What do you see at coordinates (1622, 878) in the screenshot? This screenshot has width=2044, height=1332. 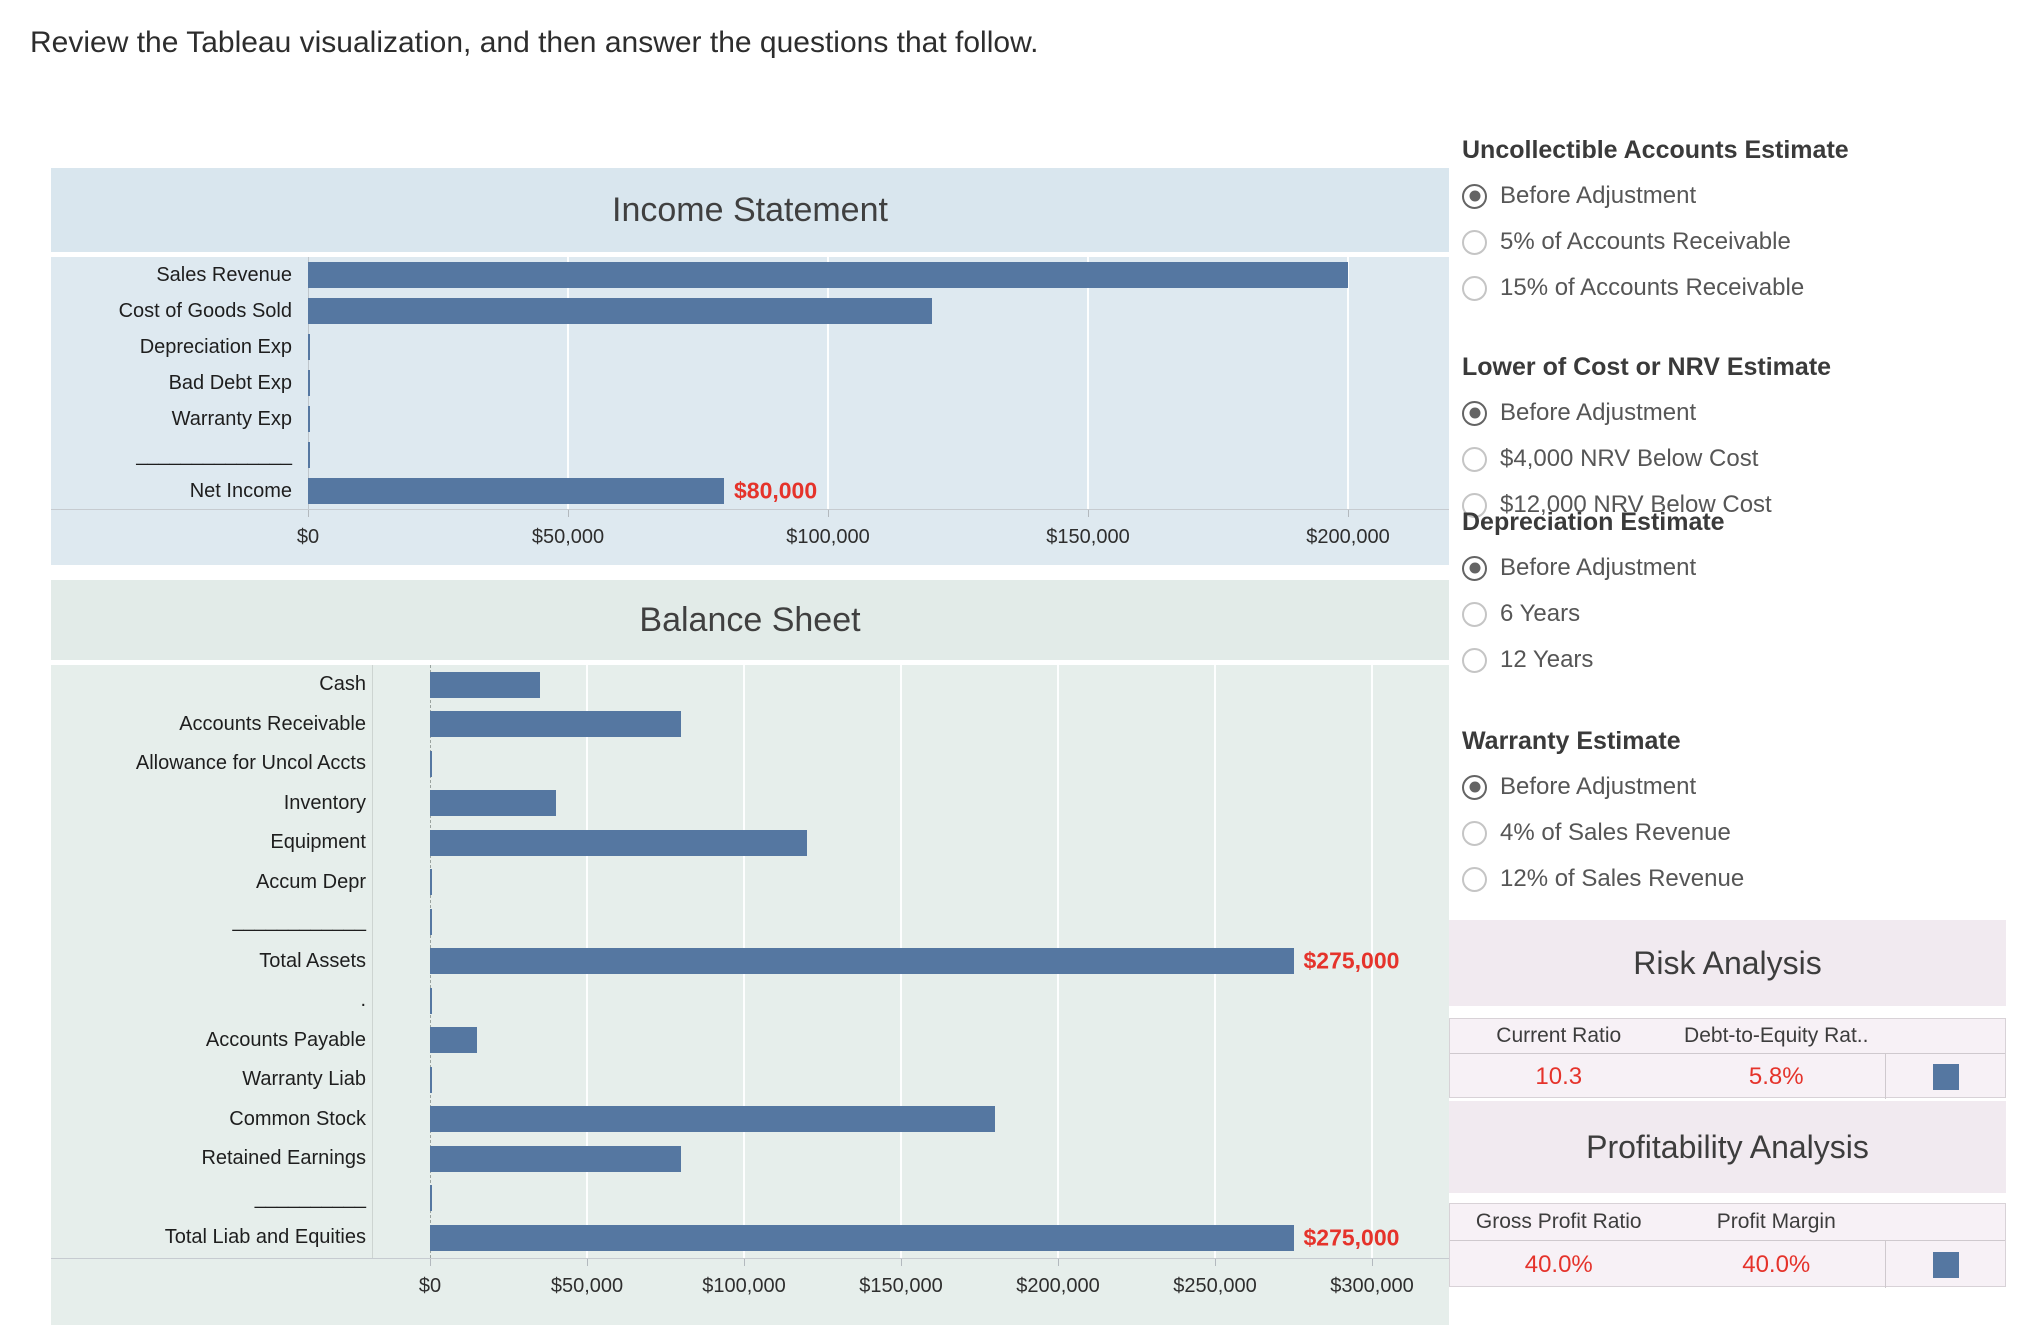 I see `radio-option-label: 12% of Sales Revenue` at bounding box center [1622, 878].